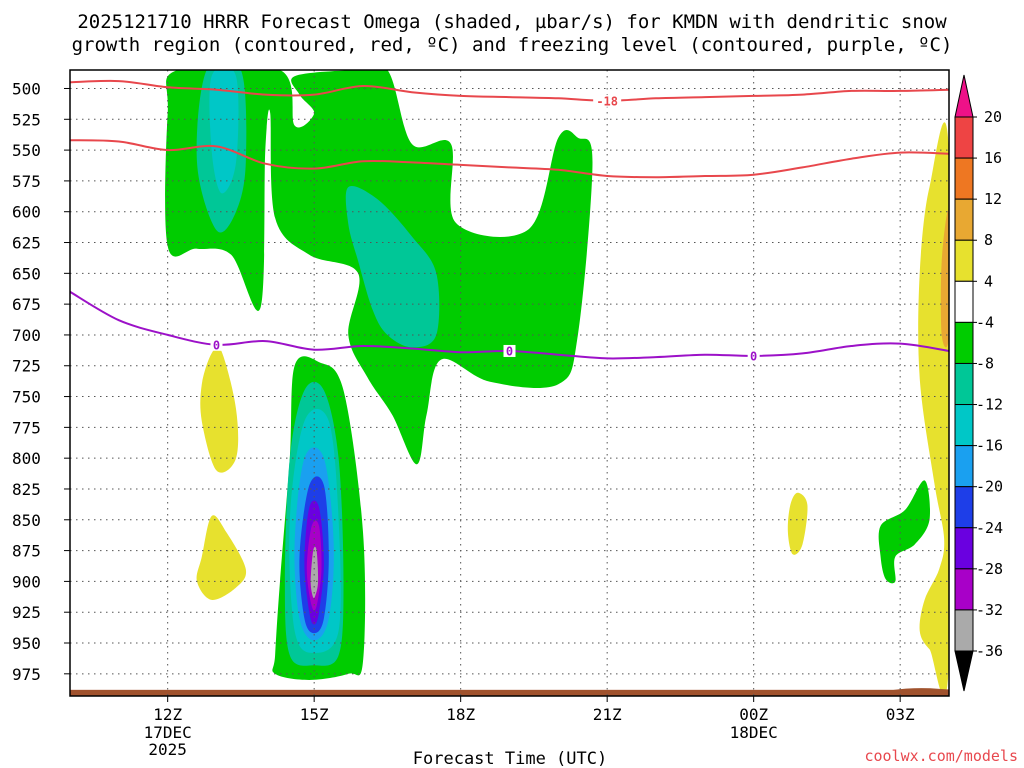  What do you see at coordinates (224, 132) in the screenshot?
I see `omega-region-upward-motion-16-upper` at bounding box center [224, 132].